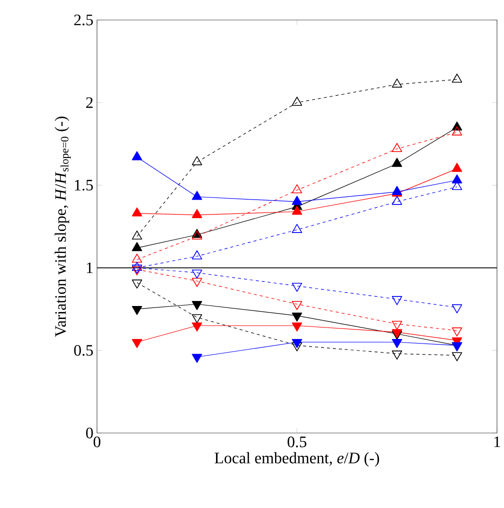 The height and width of the screenshot is (508, 504). What do you see at coordinates (96, 442) in the screenshot?
I see `x-tick-label: 0` at bounding box center [96, 442].